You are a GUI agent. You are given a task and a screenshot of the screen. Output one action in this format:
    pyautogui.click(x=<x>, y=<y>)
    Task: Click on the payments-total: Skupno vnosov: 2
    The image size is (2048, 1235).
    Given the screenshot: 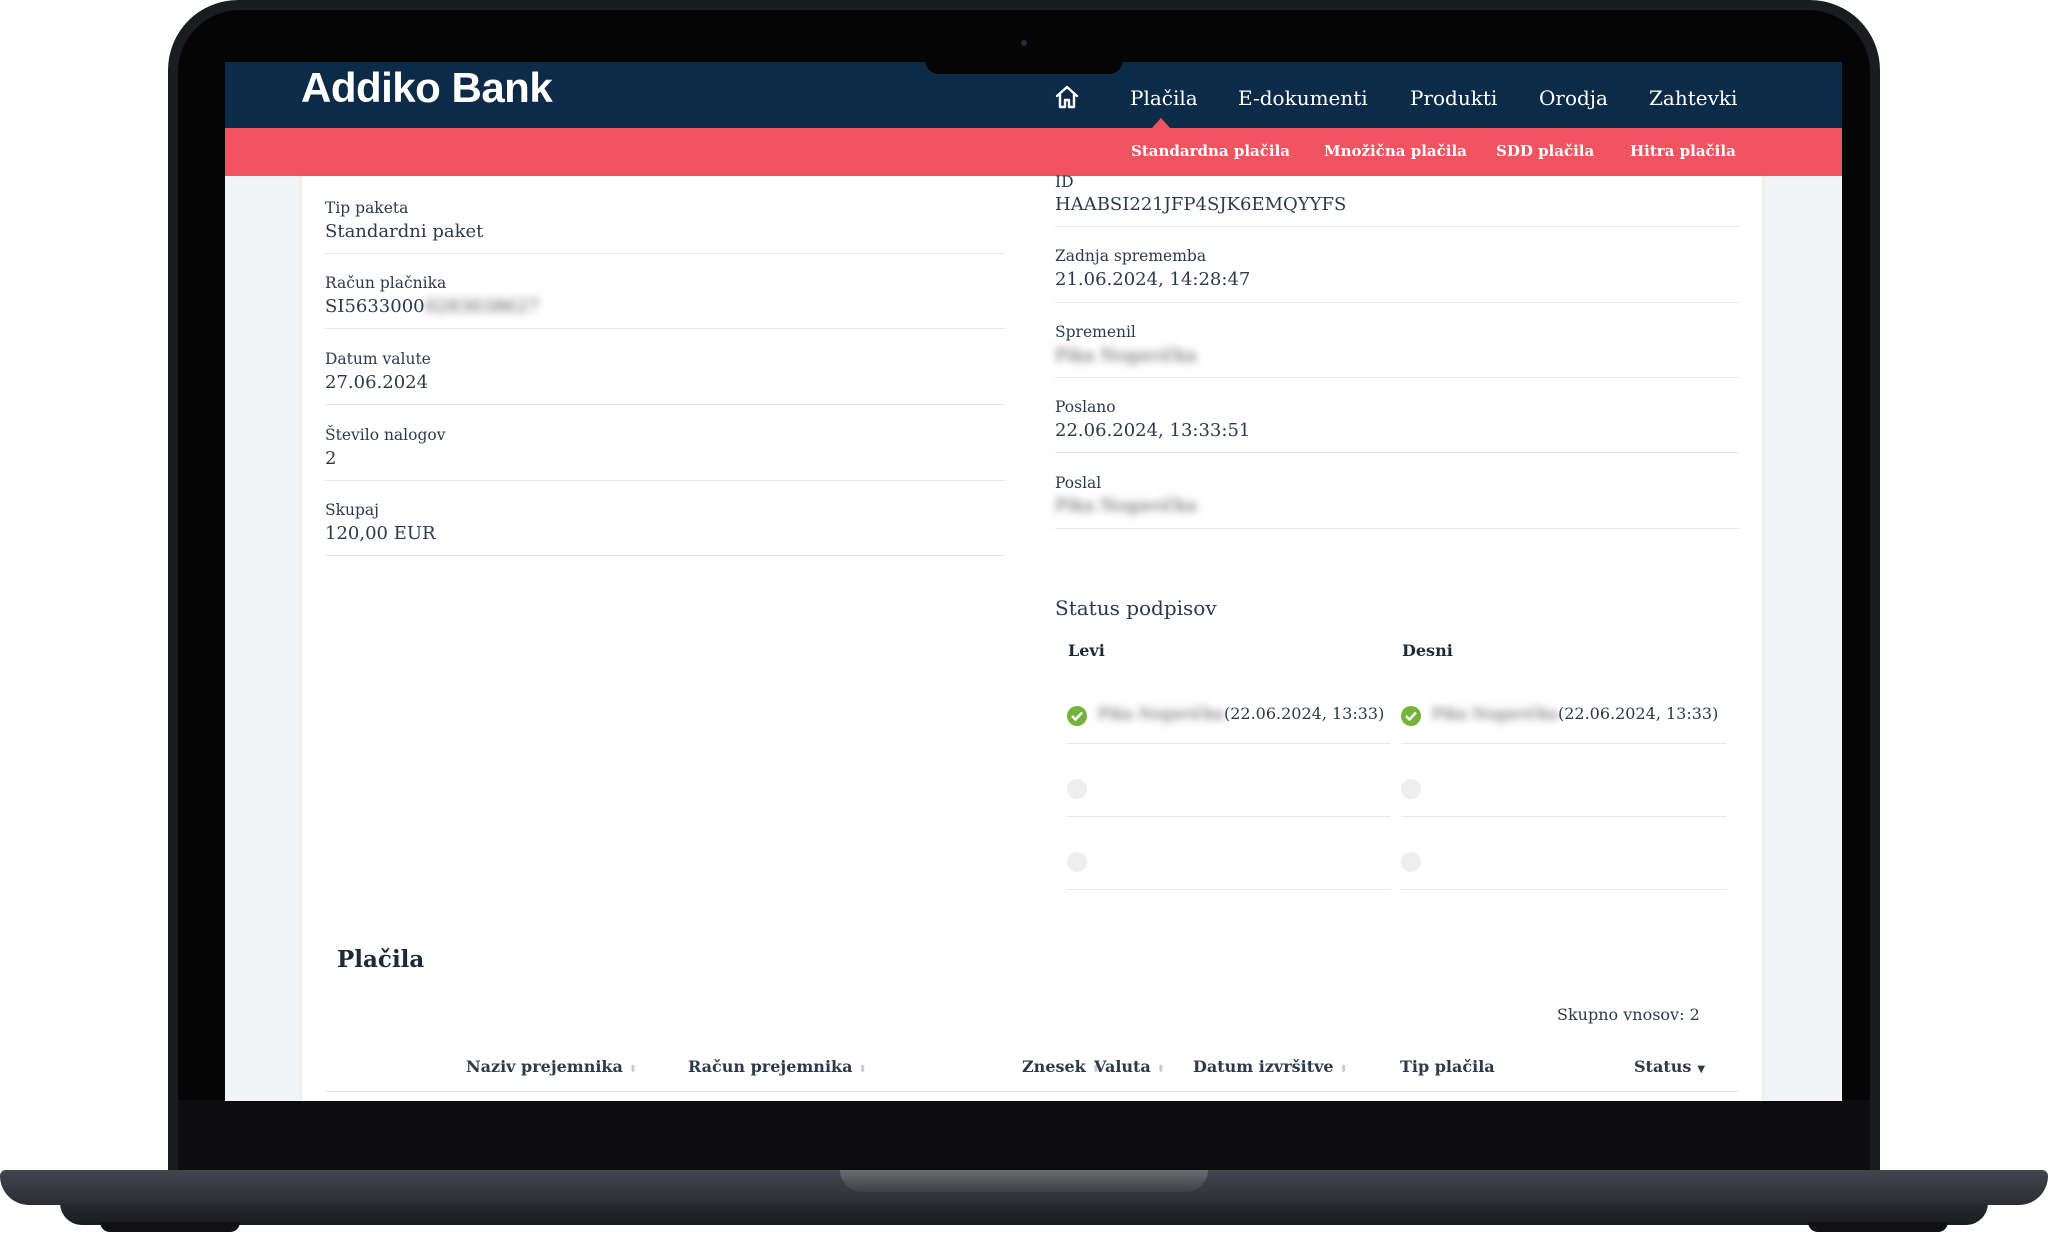 What is the action you would take?
    pyautogui.click(x=1628, y=1014)
    